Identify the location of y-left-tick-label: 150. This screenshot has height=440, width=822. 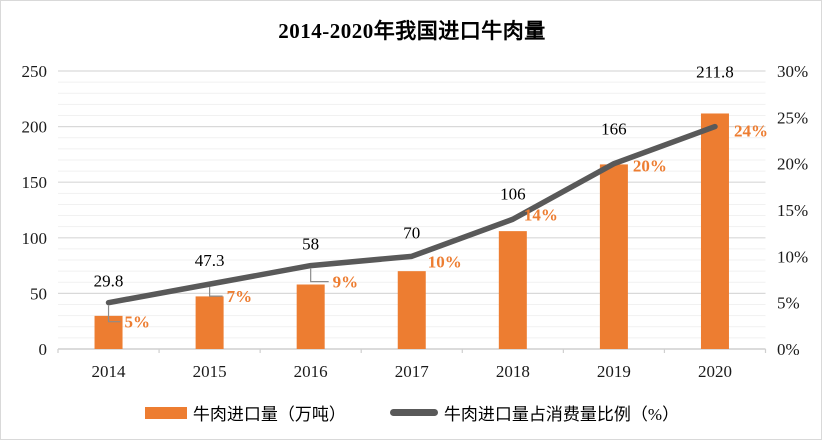
(35, 182).